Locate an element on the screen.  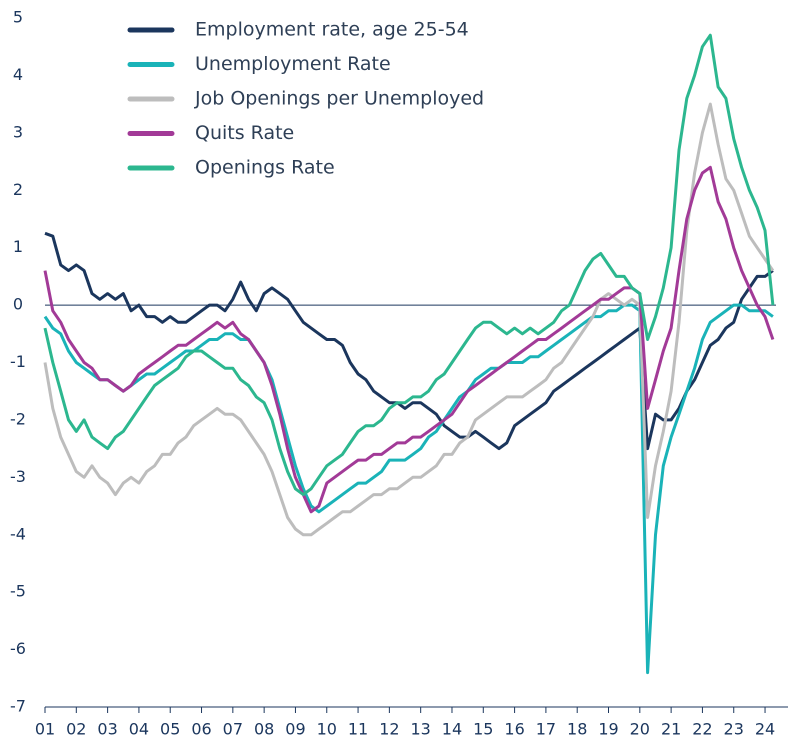
x-tick-label: 05 is located at coordinates (170, 729).